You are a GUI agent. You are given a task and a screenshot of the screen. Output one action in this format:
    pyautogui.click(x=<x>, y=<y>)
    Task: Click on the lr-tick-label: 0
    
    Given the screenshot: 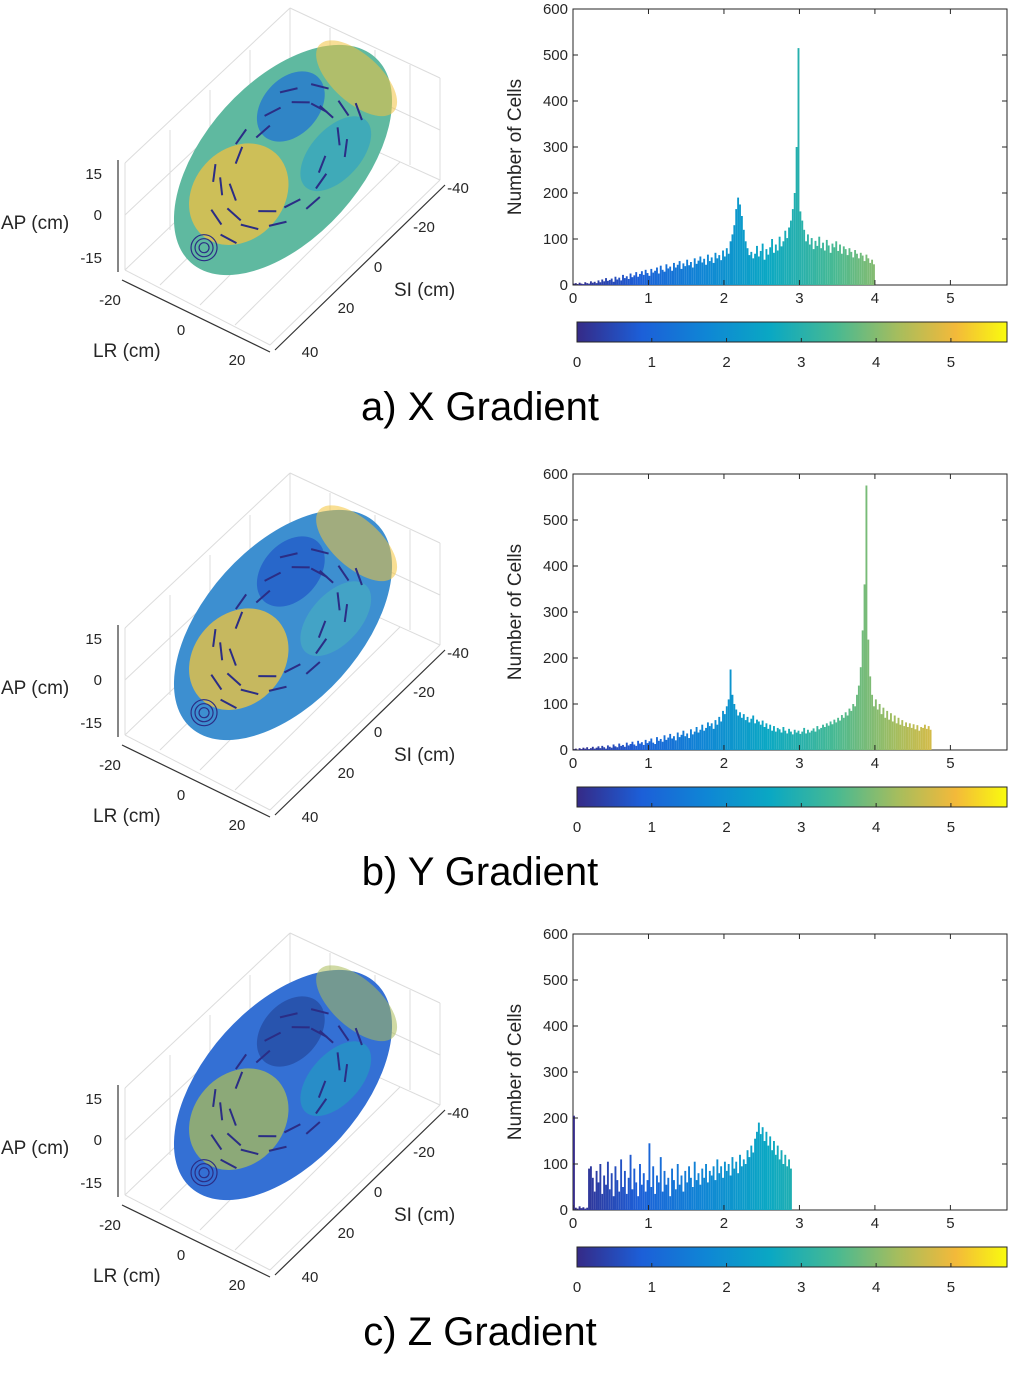 What is the action you would take?
    pyautogui.click(x=181, y=330)
    